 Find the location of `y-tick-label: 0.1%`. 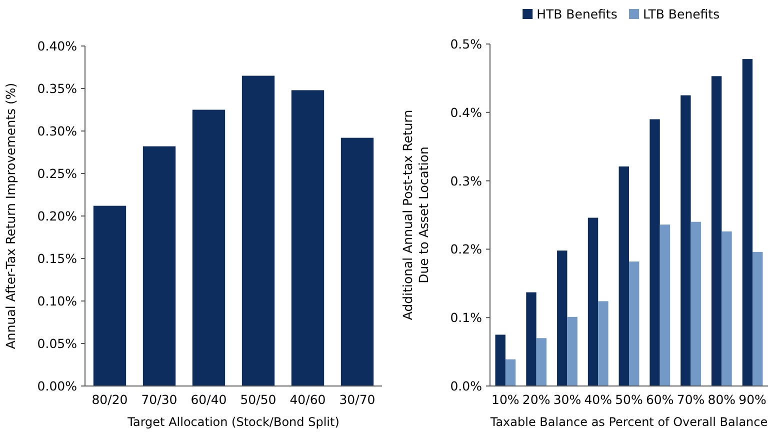

y-tick-label: 0.1% is located at coordinates (466, 318).